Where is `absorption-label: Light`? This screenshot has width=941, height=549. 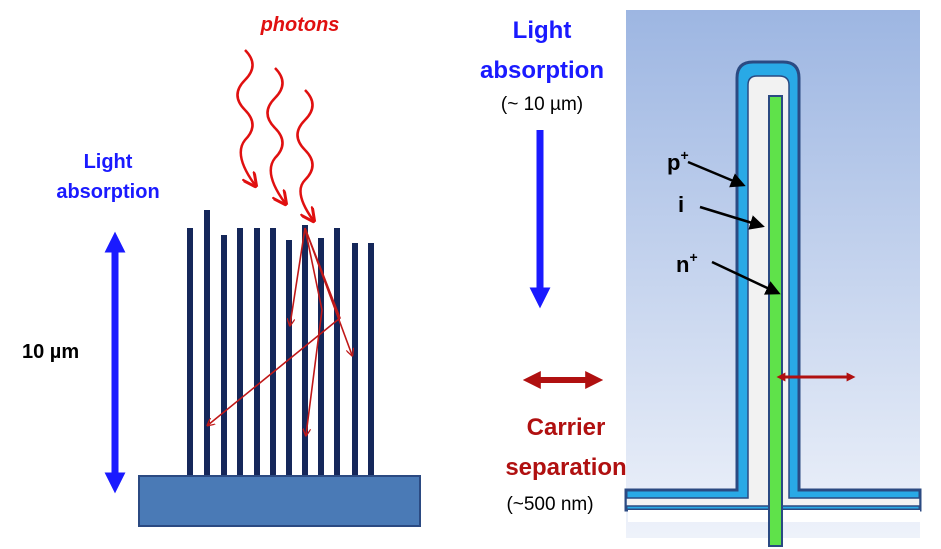 absorption-label: Light is located at coordinates (108, 162).